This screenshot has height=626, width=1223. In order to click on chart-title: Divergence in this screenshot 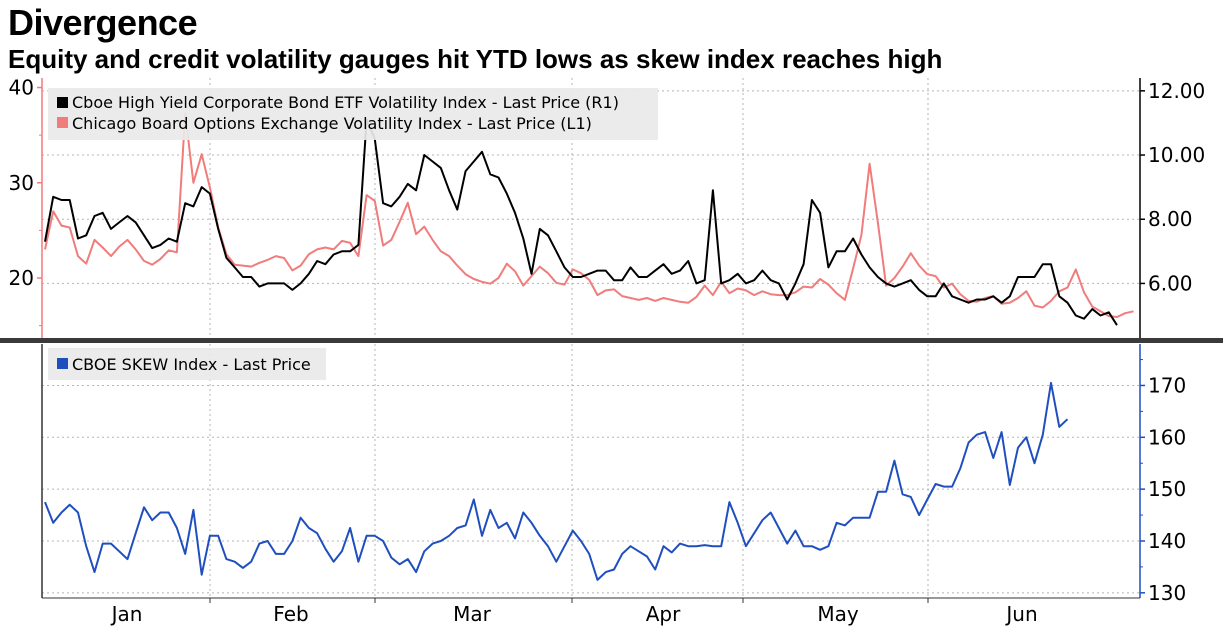, I will do `click(103, 22)`.